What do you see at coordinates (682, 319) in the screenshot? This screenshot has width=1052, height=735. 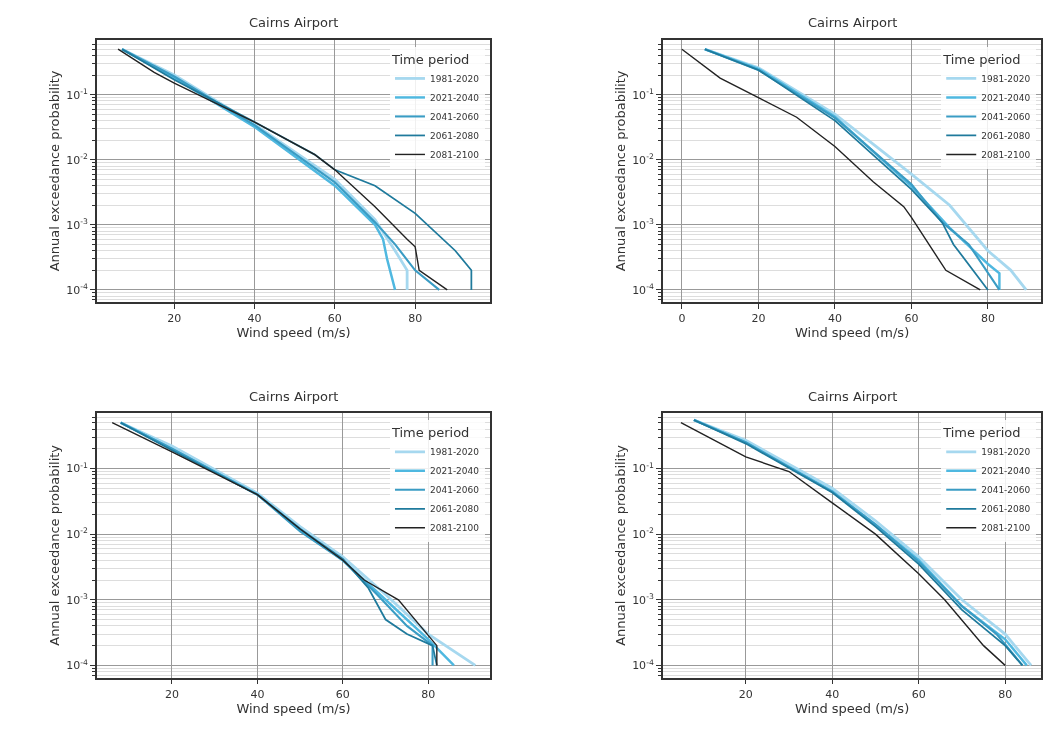 I see `x-tick-label: 0` at bounding box center [682, 319].